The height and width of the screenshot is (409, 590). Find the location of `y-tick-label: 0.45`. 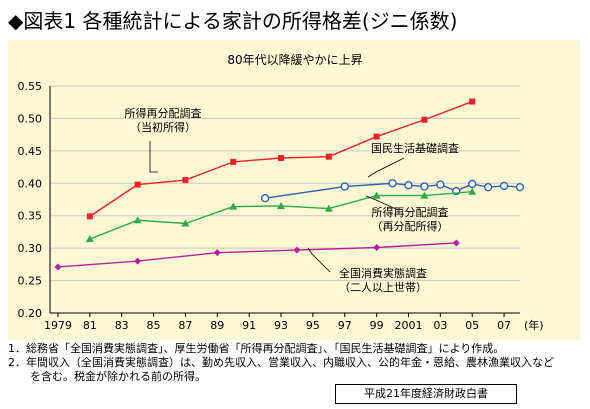

y-tick-label: 0.45 is located at coordinates (30, 151).